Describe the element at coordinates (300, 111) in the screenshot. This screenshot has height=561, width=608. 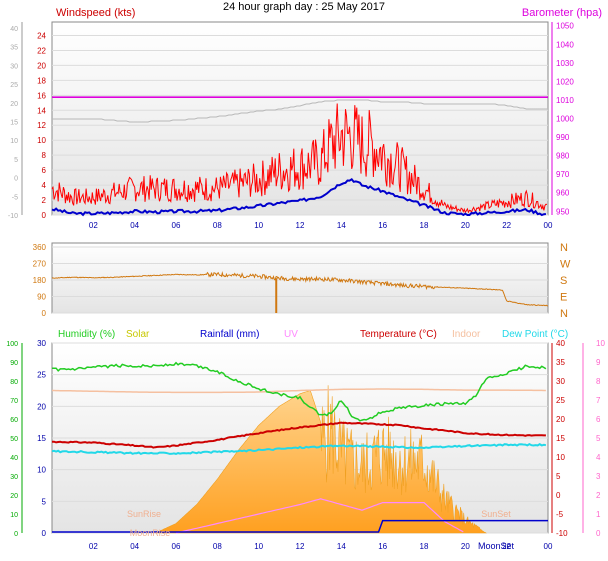
I see `gust-series-line` at that location.